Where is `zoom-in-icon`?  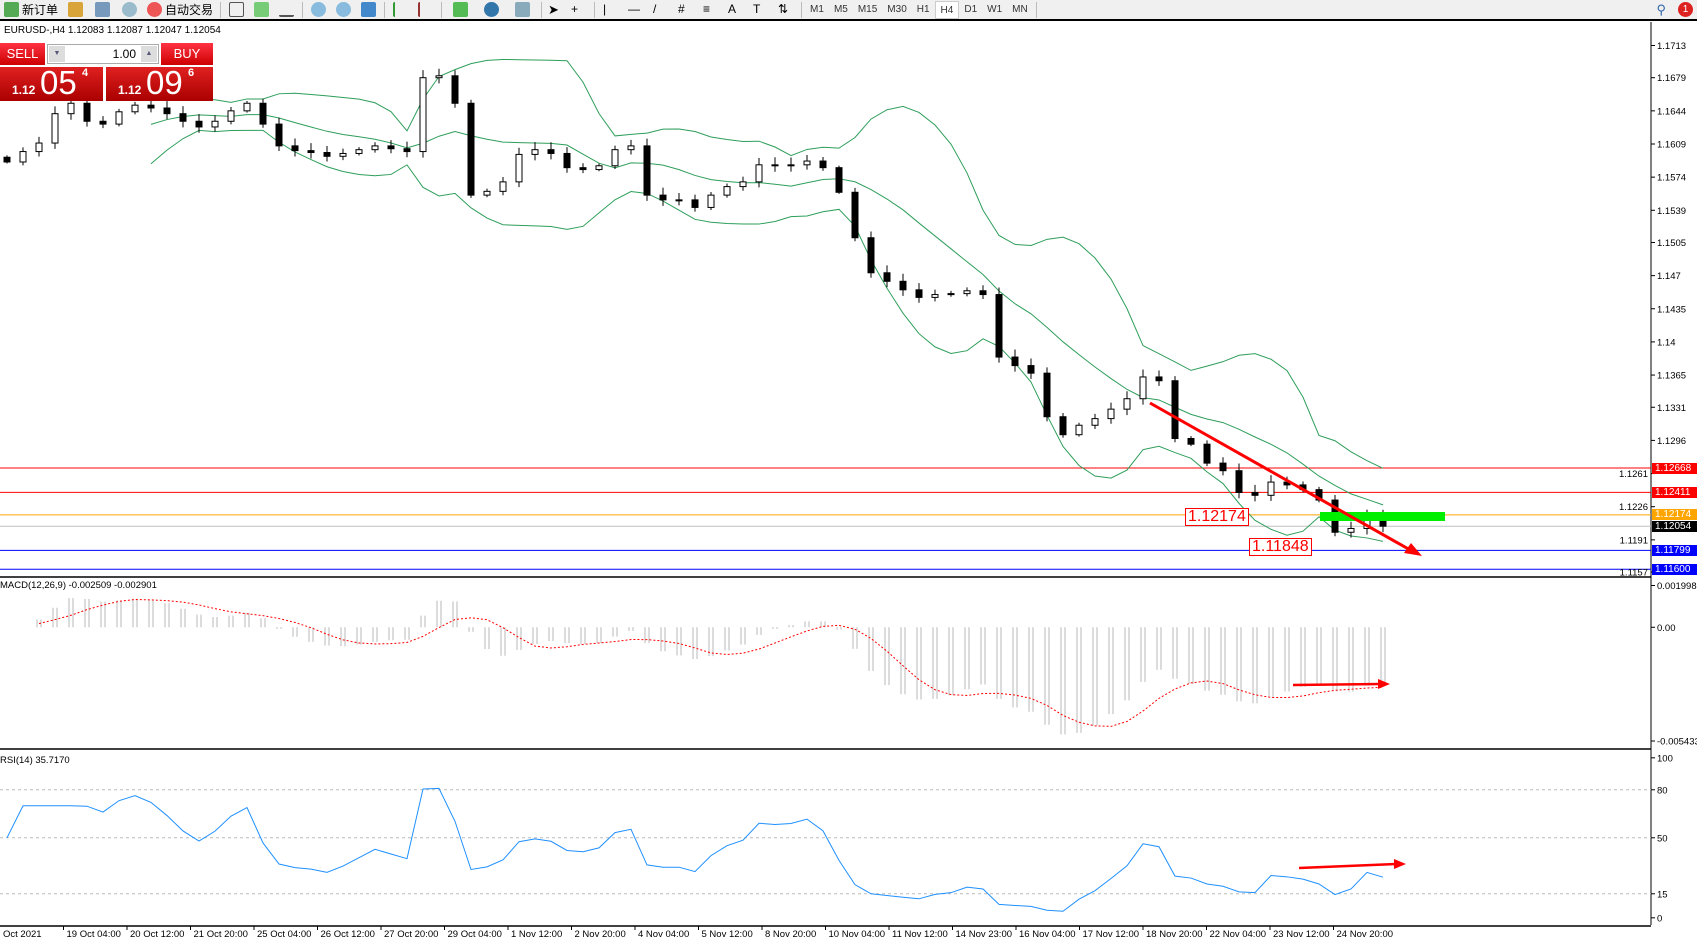 zoom-in-icon is located at coordinates (319, 9).